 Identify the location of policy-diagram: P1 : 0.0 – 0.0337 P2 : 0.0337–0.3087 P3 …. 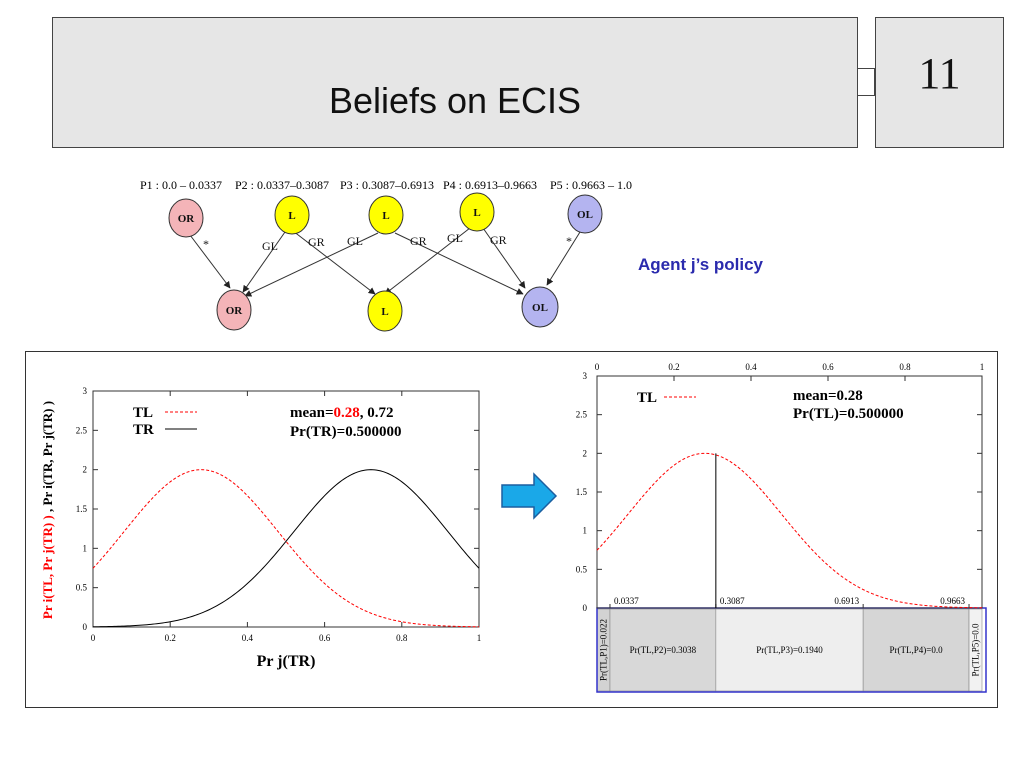
(386, 255).